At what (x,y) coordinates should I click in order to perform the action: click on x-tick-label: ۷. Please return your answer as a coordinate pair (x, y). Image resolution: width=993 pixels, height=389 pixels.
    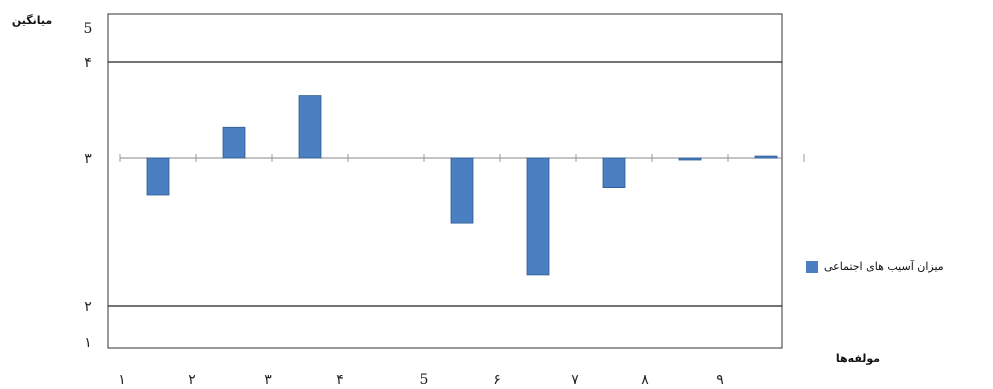
    Looking at the image, I should click on (575, 380).